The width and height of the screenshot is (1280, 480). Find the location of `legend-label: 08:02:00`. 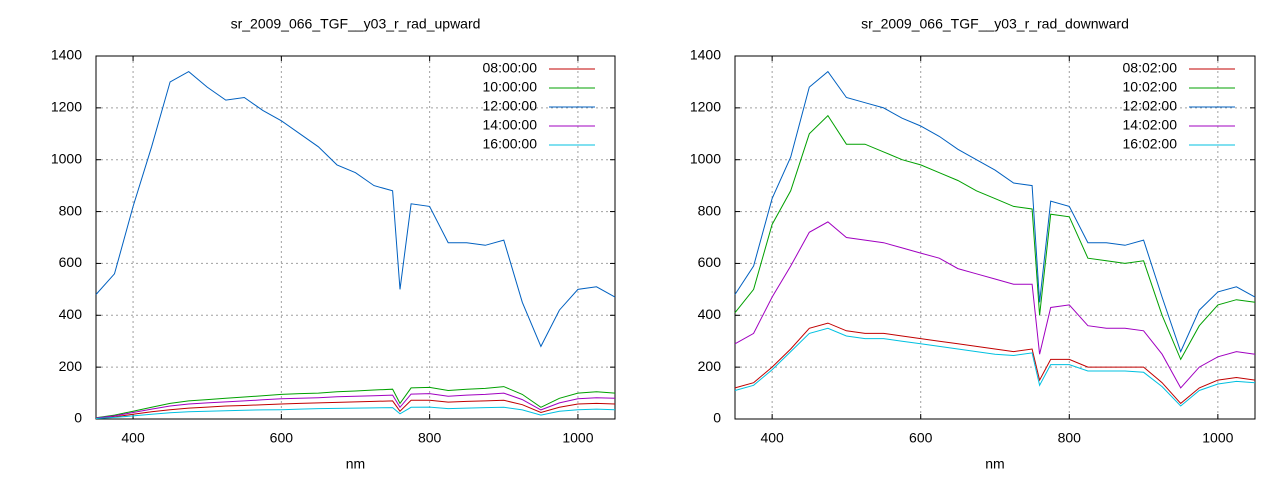

legend-label: 08:02:00 is located at coordinates (1150, 68).